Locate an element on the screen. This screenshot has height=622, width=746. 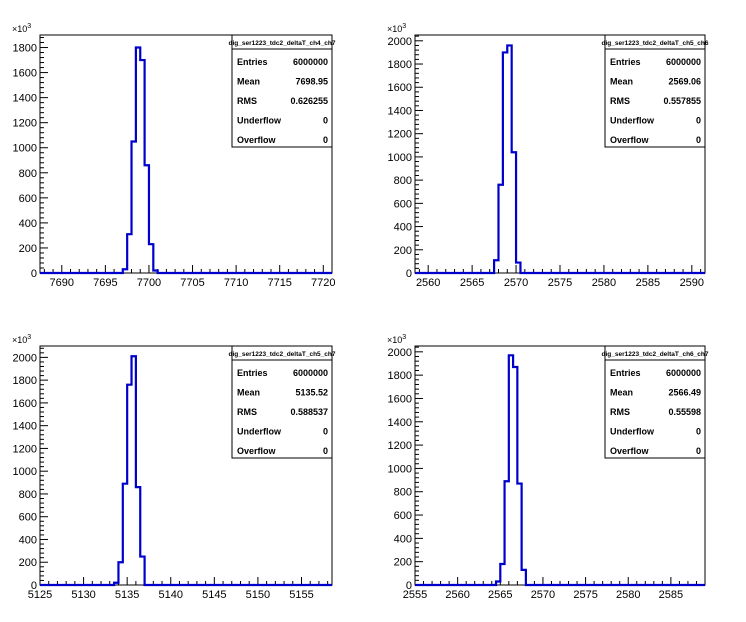
x-tick-label: 5145 is located at coordinates (214, 595).